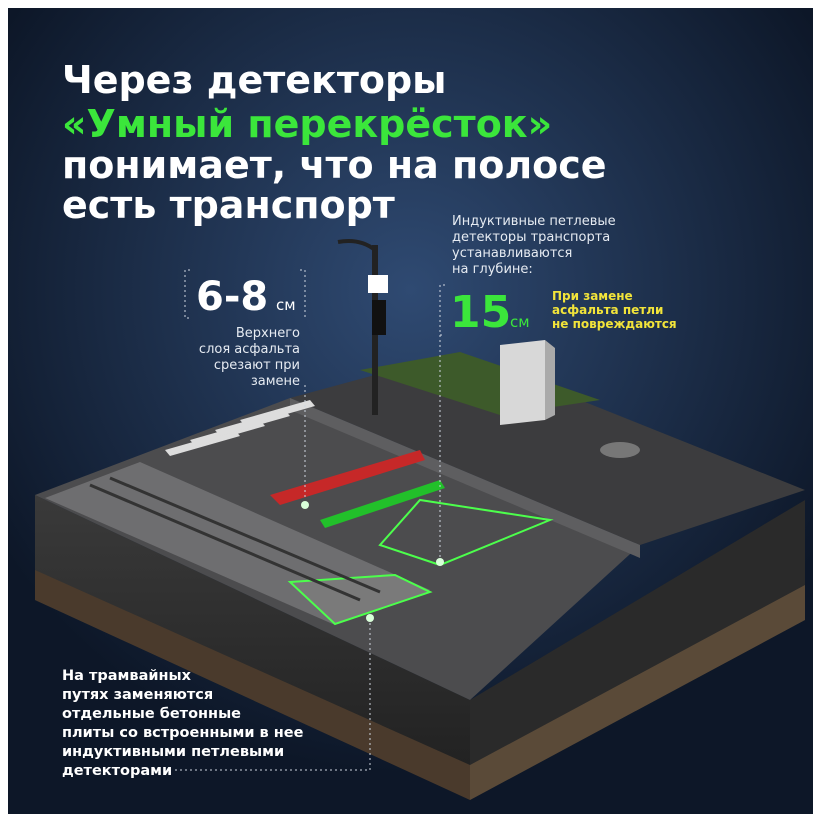 The image size is (821, 822). I want to click on callout-text: детекторы транспорта, so click(531, 237).